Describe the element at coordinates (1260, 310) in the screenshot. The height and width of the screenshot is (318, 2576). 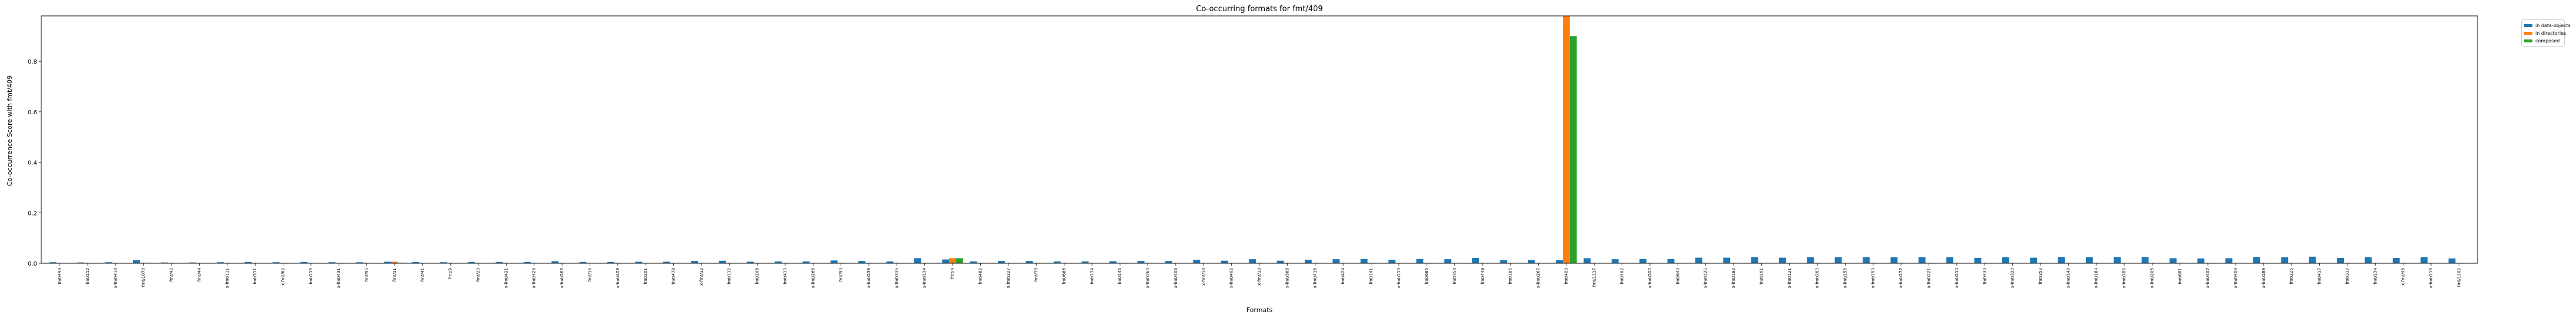
I see `x-axis-label: Formats` at that location.